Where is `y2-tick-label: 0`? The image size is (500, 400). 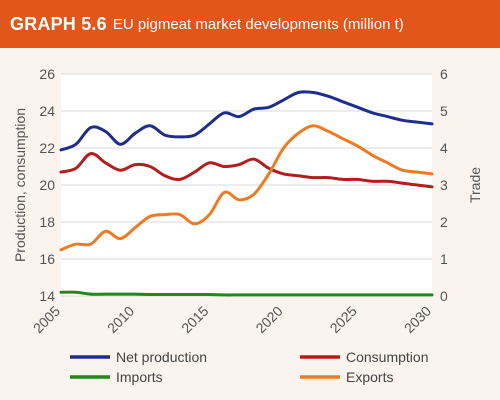
y2-tick-label: 0 is located at coordinates (444, 296).